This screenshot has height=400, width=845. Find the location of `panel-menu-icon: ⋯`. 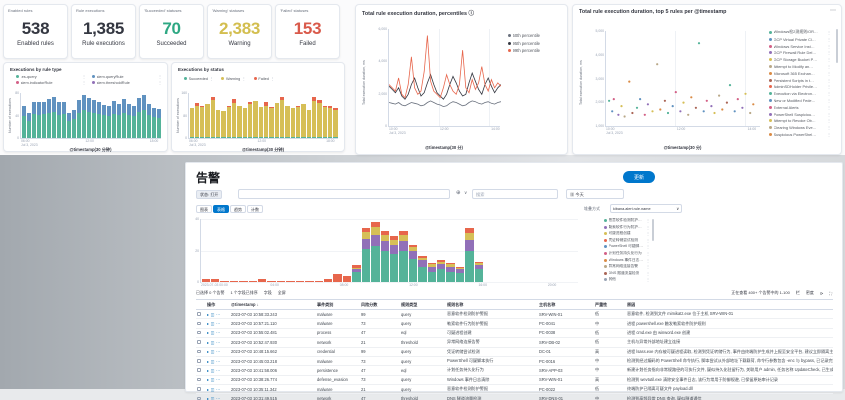

panel-menu-icon: ⋯ is located at coordinates (833, 11).